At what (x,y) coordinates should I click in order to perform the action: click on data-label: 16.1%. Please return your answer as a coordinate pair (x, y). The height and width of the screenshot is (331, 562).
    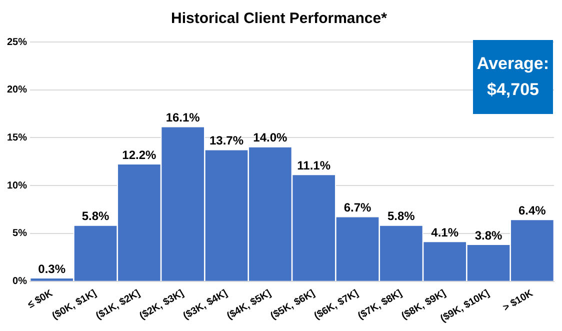
    Looking at the image, I should click on (183, 117).